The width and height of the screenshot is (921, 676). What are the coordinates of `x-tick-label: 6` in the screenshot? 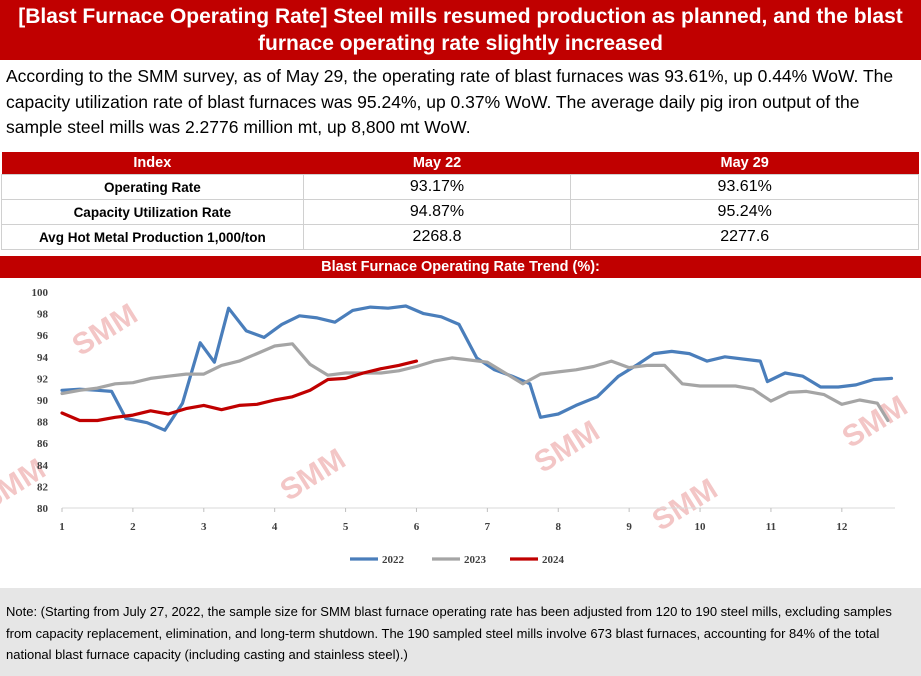 It's located at (417, 527).